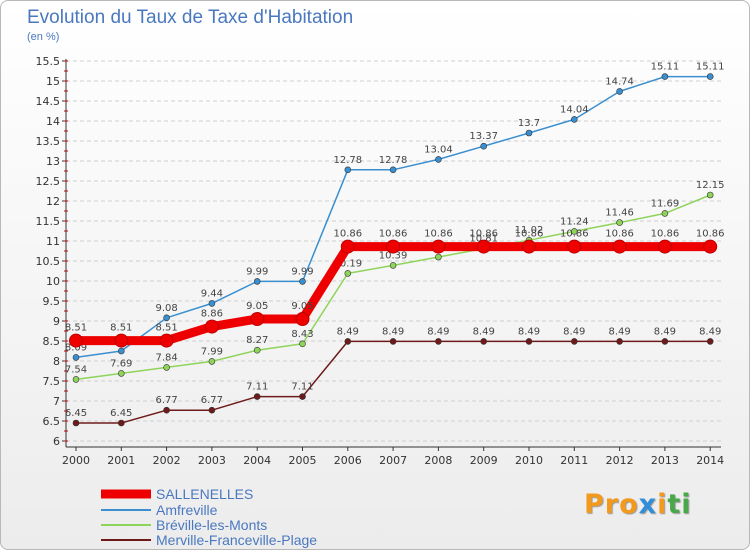 This screenshot has height=550, width=750. I want to click on y-tick-label: 8, so click(56, 361).